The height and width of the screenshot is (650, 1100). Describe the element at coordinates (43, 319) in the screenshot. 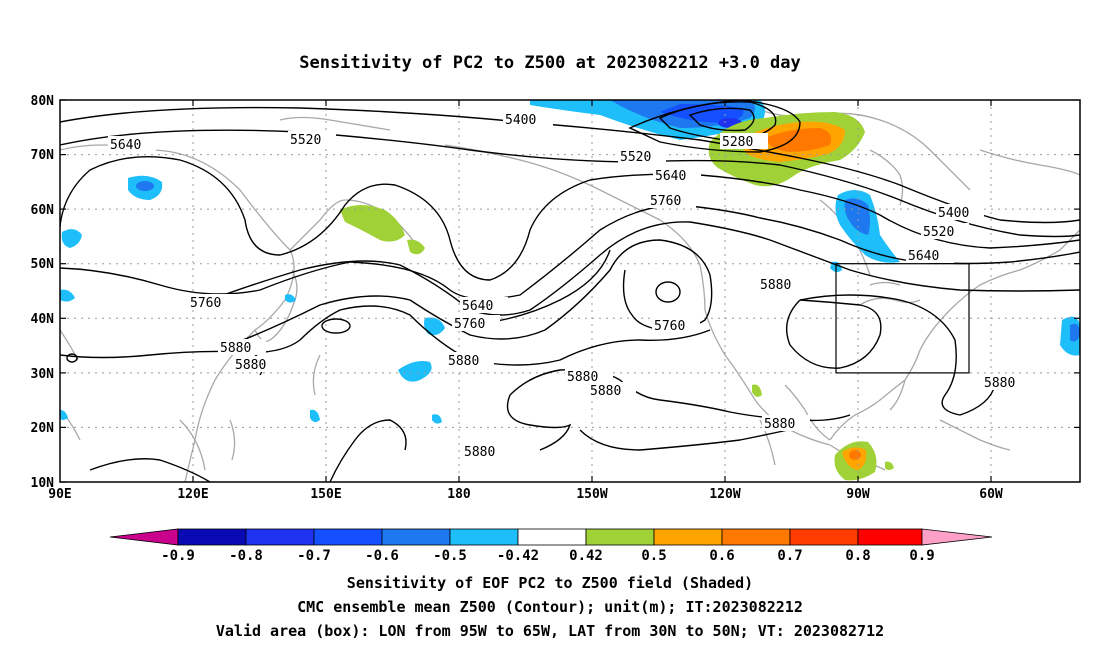

I see `lat-label: 40N` at that location.